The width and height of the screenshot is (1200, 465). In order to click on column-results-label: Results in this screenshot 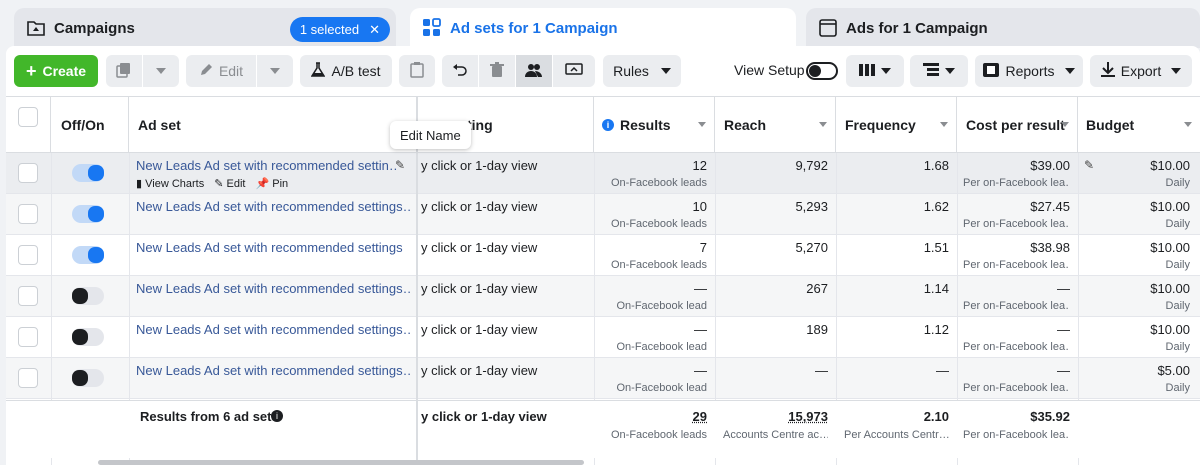, I will do `click(645, 125)`.